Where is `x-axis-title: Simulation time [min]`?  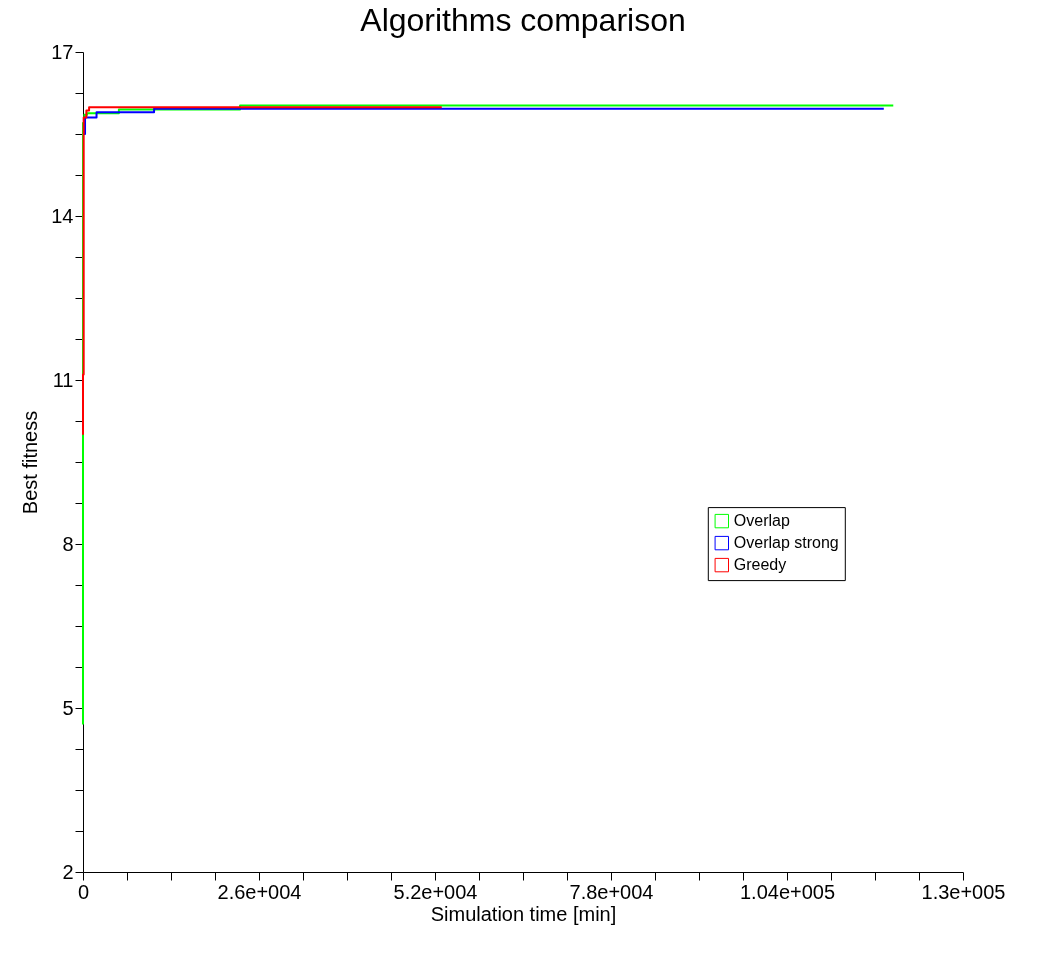
x-axis-title: Simulation time [min] is located at coordinates (523, 913).